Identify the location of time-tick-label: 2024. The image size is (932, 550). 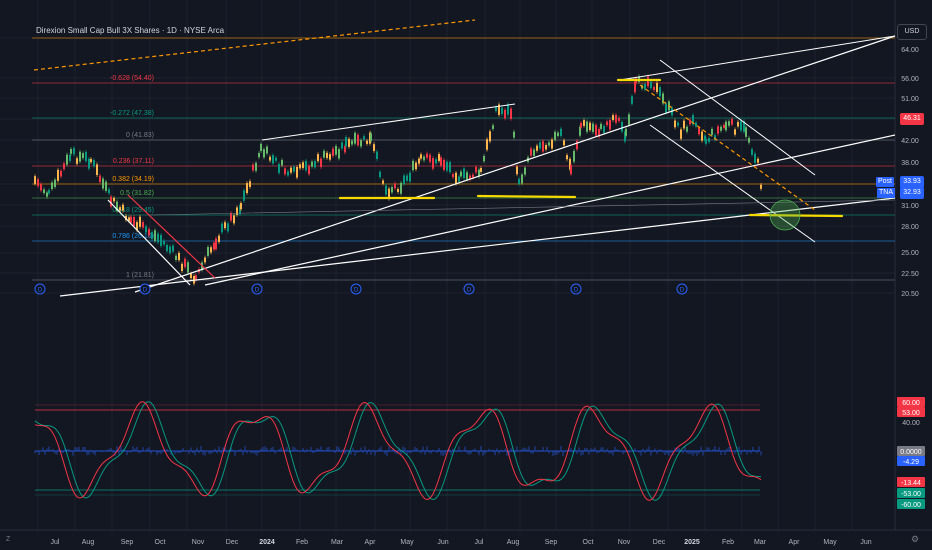
(267, 542).